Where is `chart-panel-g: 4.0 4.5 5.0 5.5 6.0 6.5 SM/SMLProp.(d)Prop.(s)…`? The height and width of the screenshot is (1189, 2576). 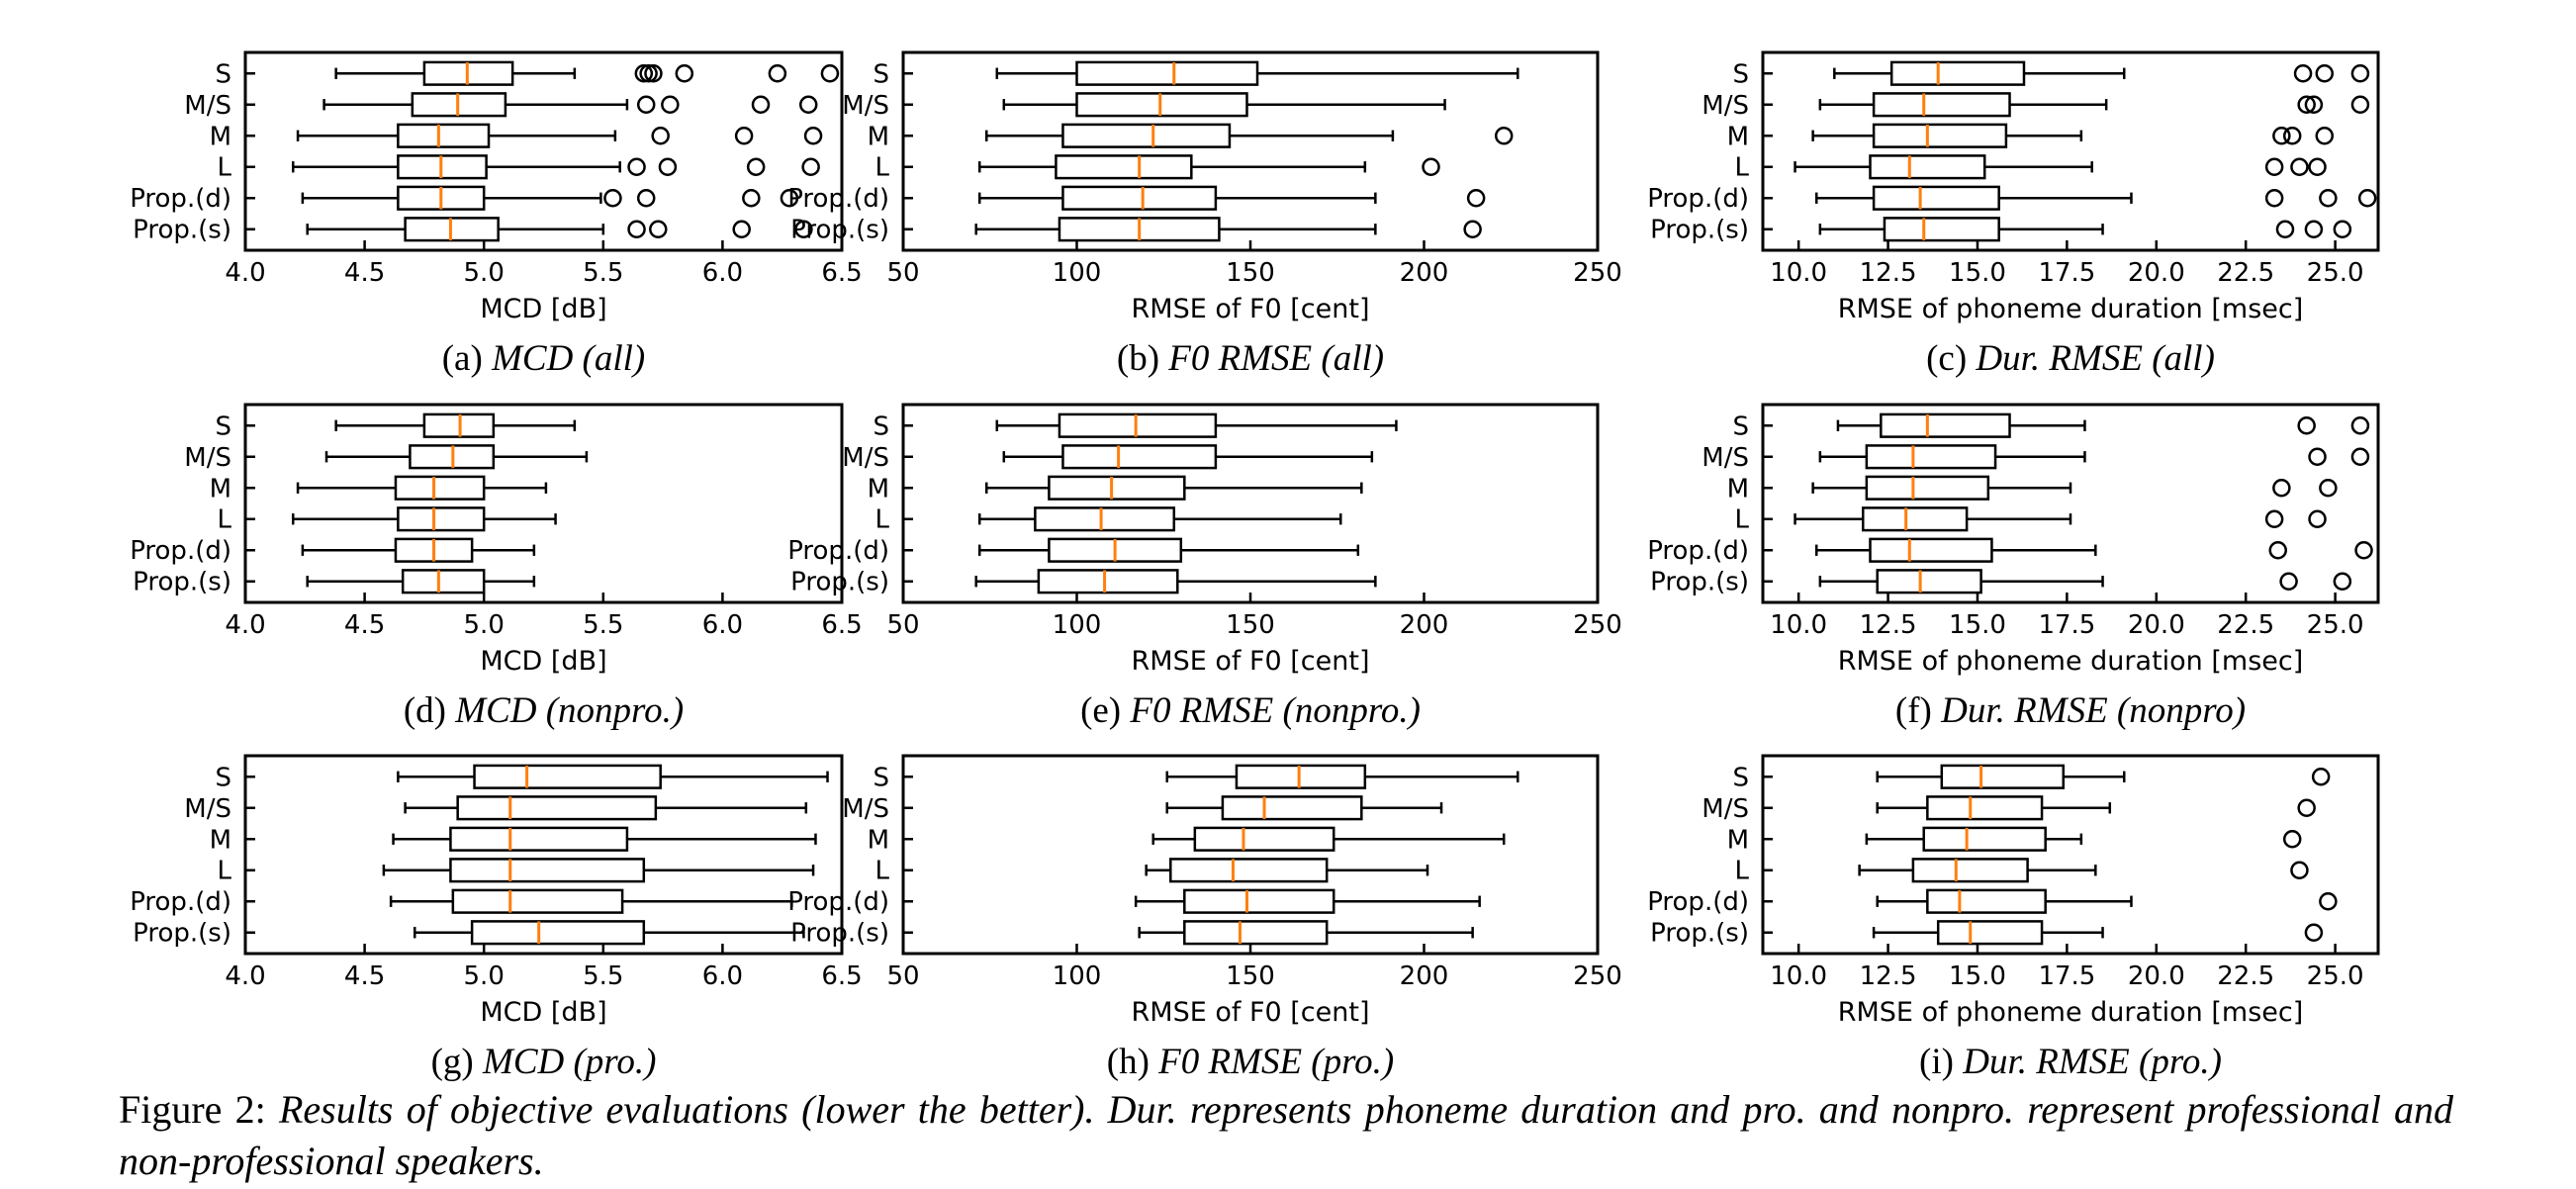 chart-panel-g: 4.0 4.5 5.0 5.5 6.0 6.5 SM/SMLProp.(d)Prop.(s)… is located at coordinates (497, 918).